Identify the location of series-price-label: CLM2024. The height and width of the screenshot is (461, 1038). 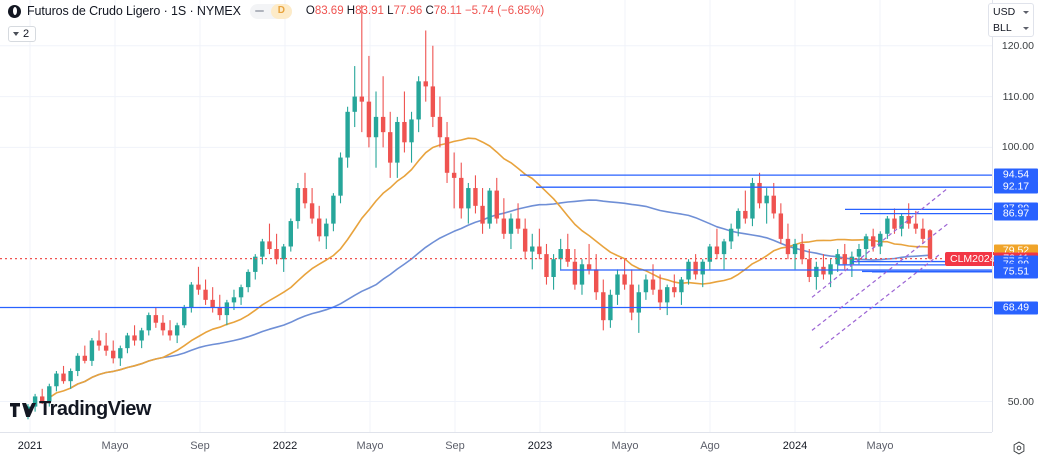
(973, 258).